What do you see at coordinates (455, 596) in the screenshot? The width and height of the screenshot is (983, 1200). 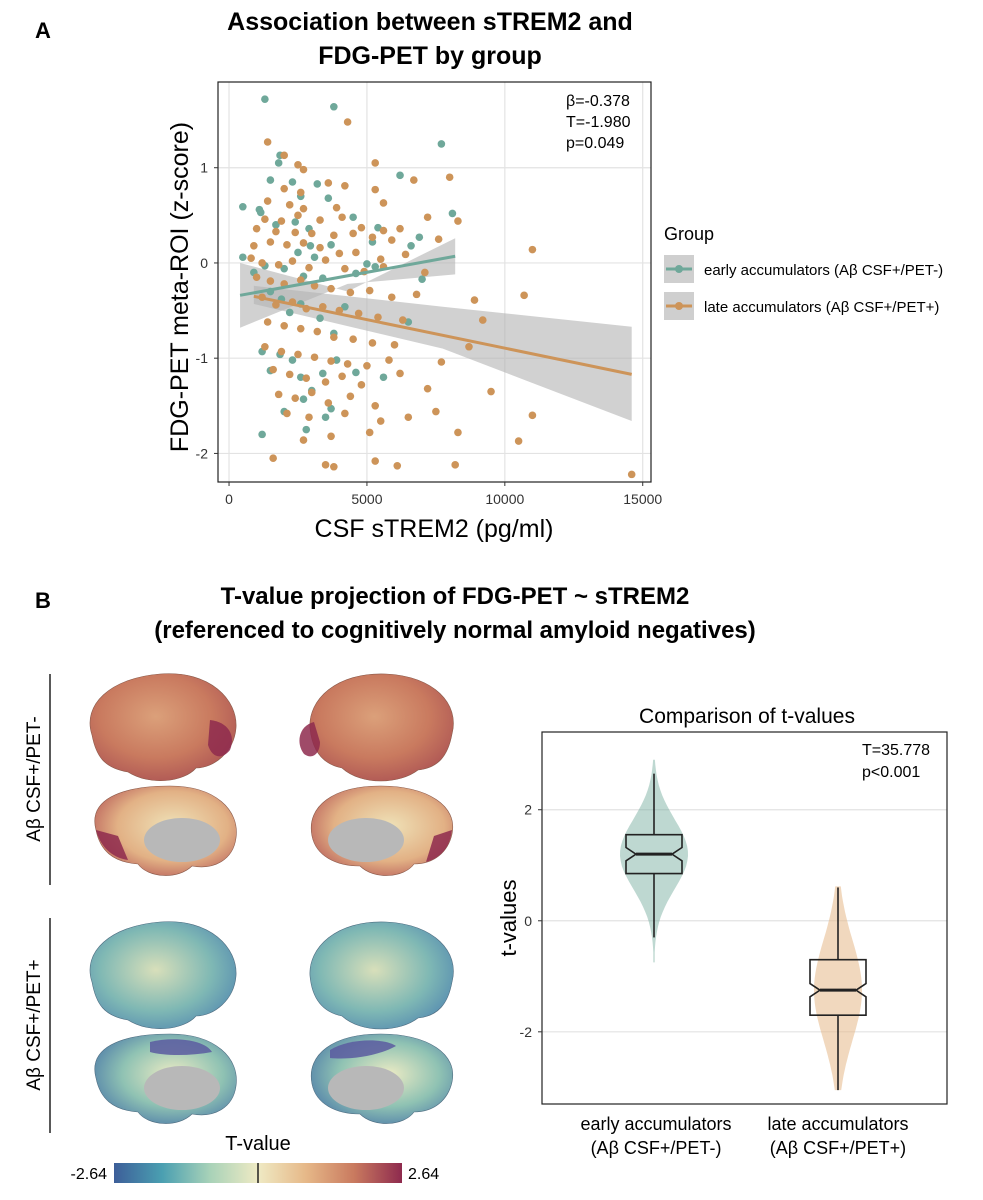 I see `panel-b-title-line1: T-value projection of FDG-PET ~ sTREM2` at bounding box center [455, 596].